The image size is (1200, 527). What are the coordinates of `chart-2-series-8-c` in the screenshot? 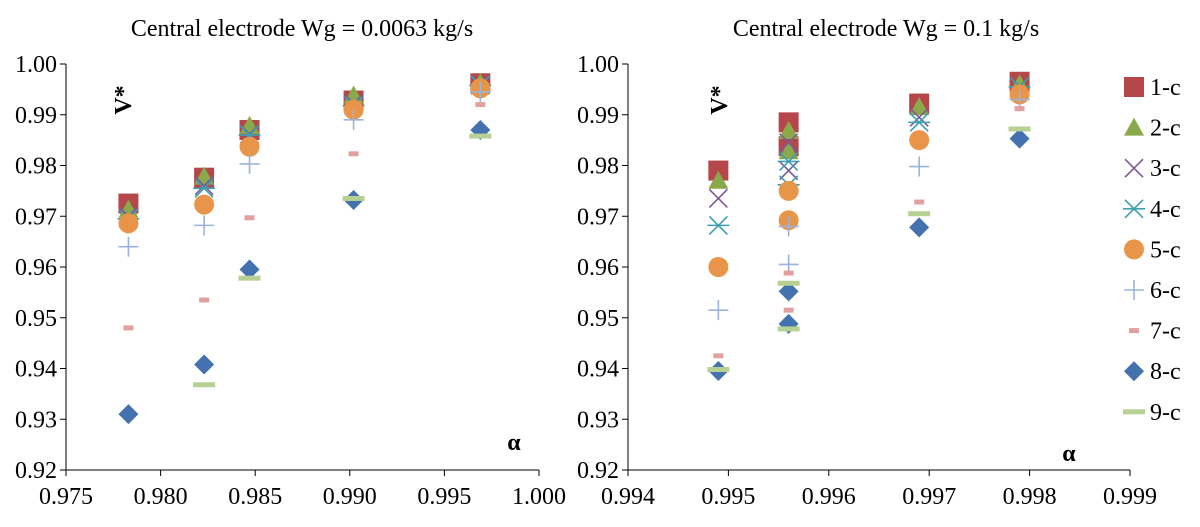 It's located at (869, 255).